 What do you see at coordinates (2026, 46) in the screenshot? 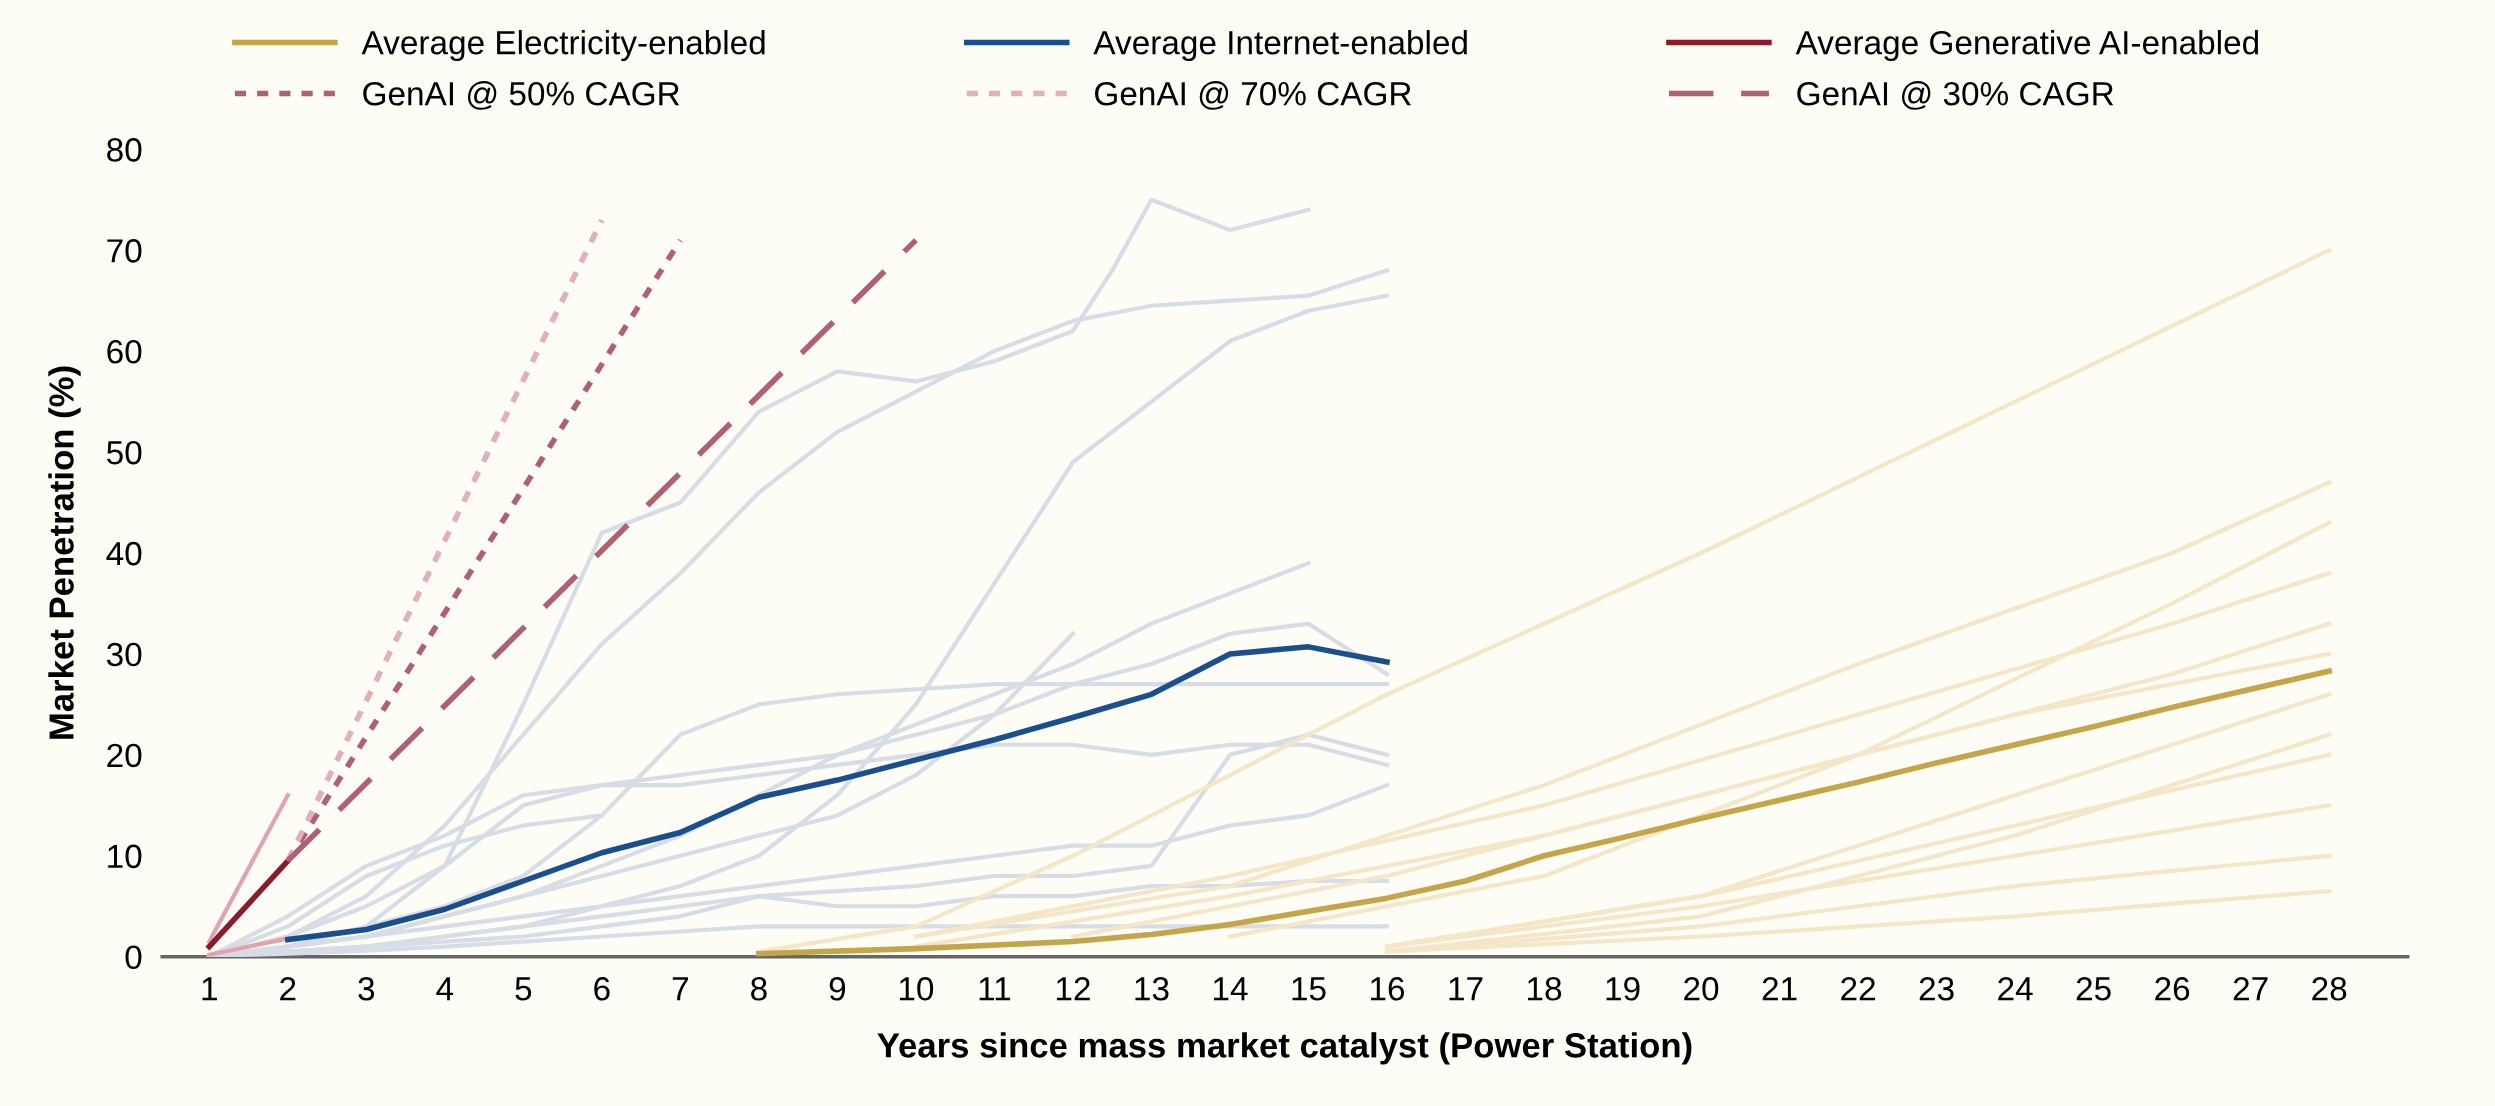
I see `legend-label: Average Generative AI-enabled` at bounding box center [2026, 46].